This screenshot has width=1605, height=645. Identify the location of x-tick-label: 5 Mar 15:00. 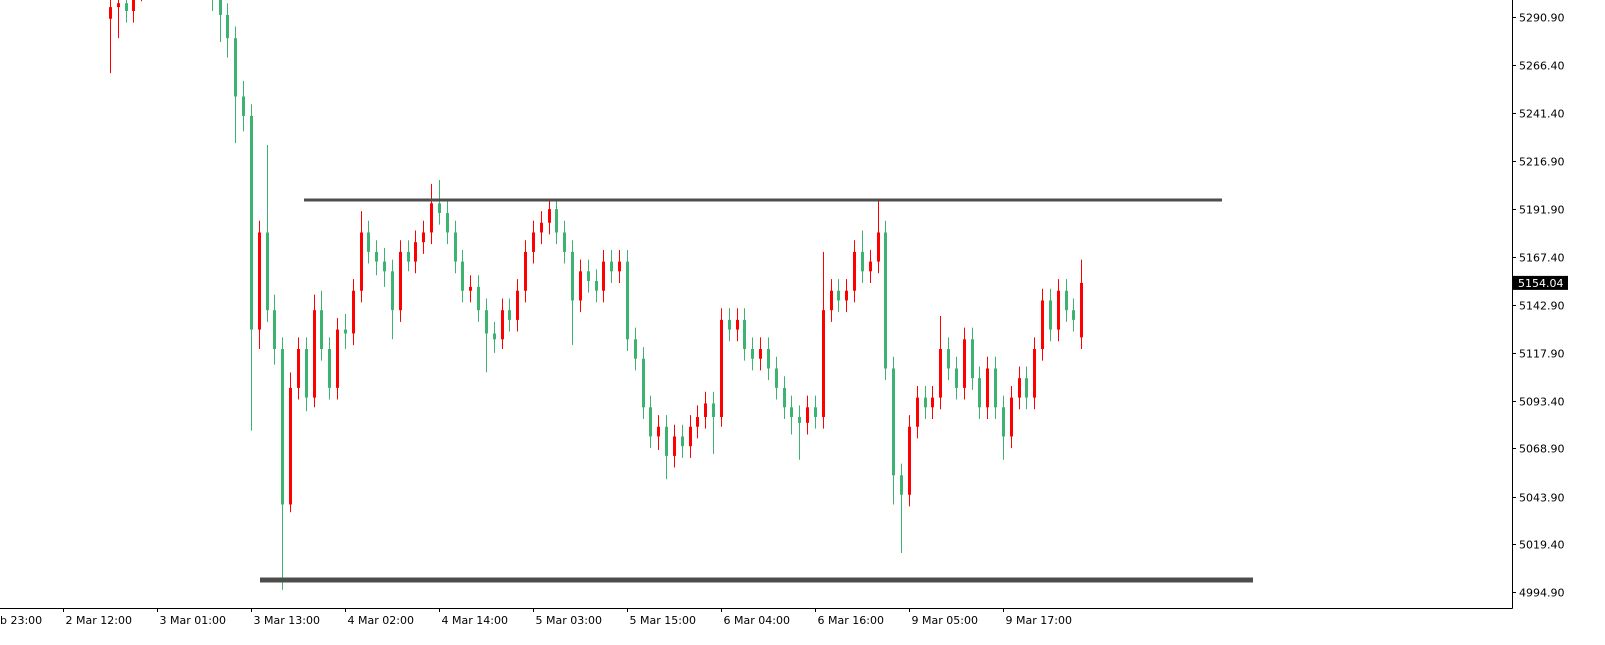
(663, 620).